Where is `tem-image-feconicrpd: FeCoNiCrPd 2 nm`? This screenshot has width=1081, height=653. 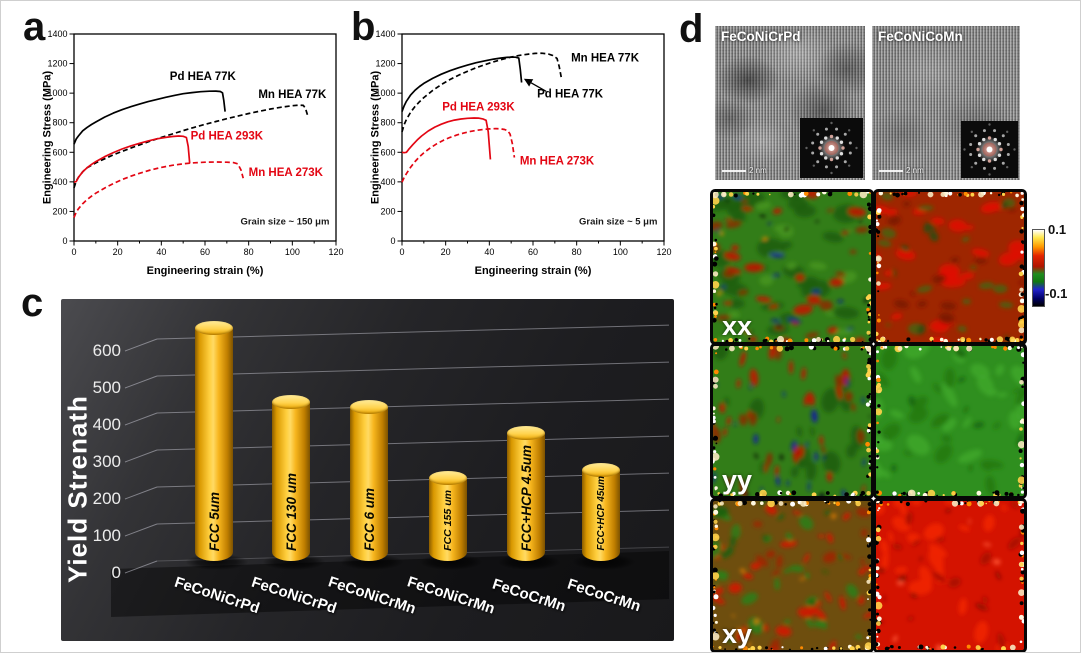 tem-image-feconicrpd: FeCoNiCrPd 2 nm is located at coordinates (790, 103).